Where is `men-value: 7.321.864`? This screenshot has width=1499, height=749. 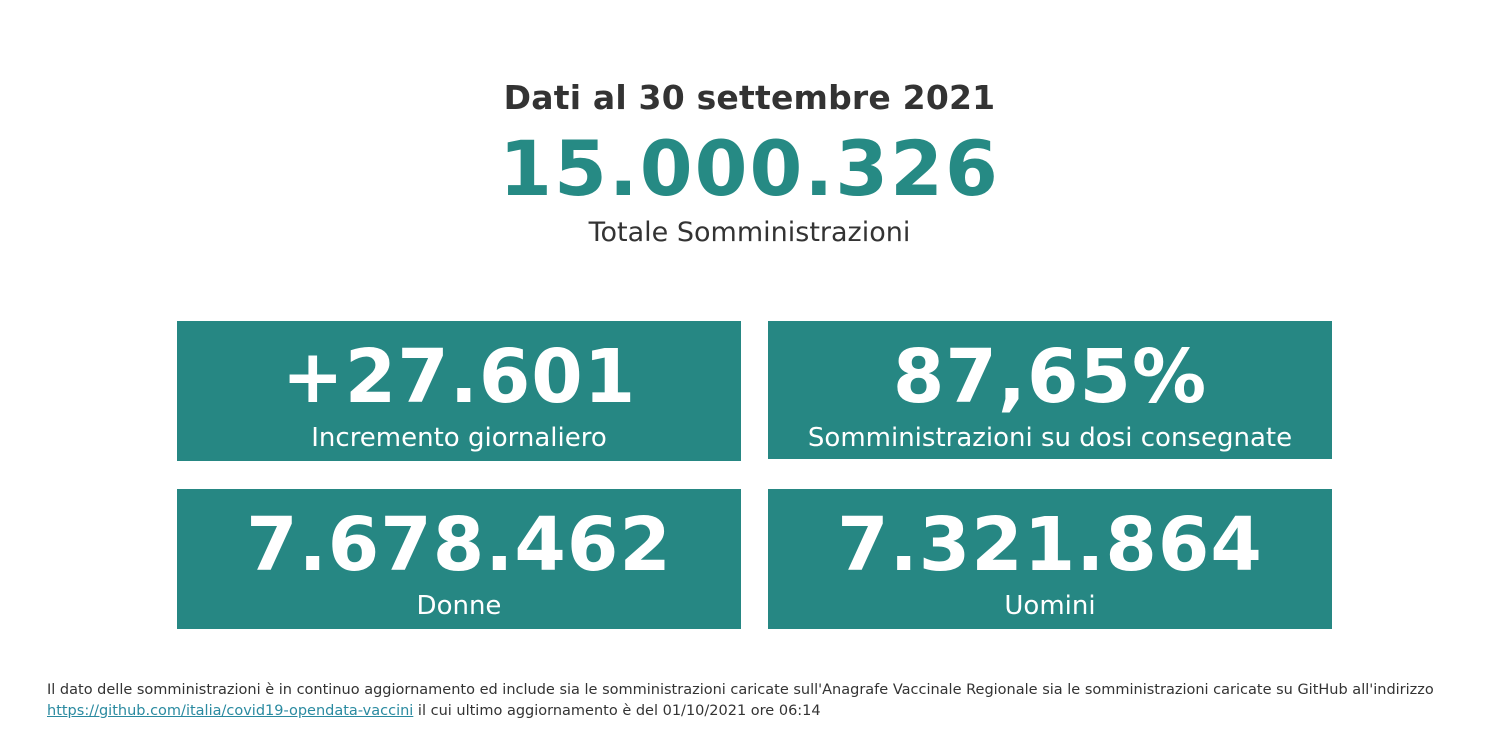 men-value: 7.321.864 is located at coordinates (1050, 545).